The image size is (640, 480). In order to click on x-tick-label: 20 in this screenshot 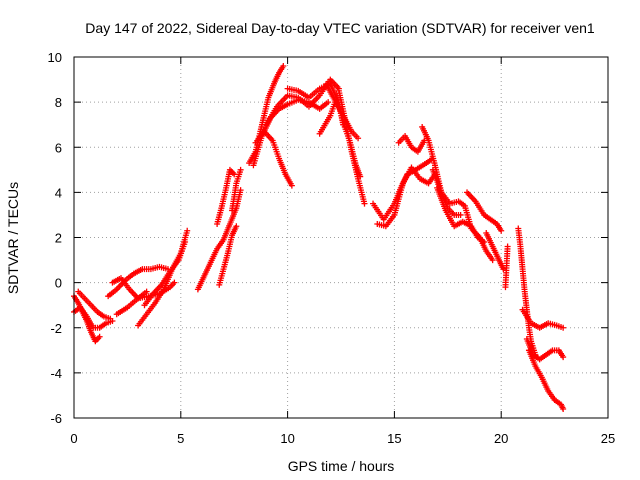, I will do `click(501, 438)`.